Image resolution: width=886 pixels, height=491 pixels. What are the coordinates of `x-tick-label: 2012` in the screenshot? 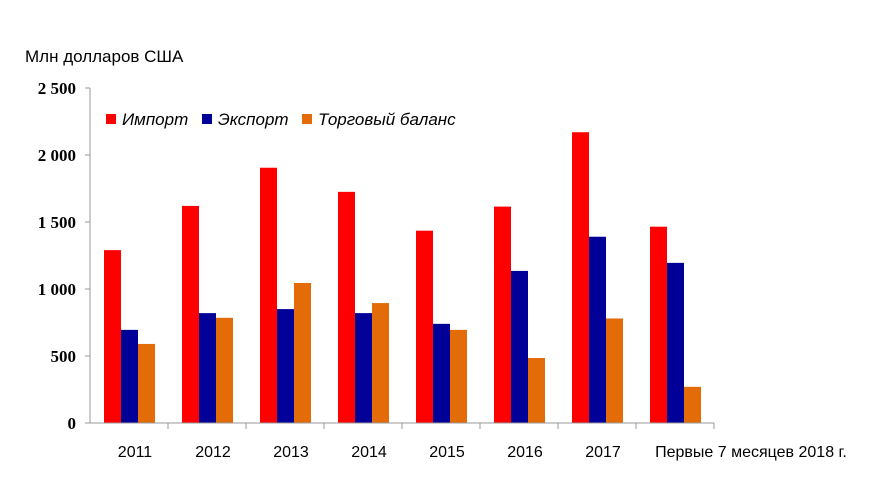 It's located at (213, 452).